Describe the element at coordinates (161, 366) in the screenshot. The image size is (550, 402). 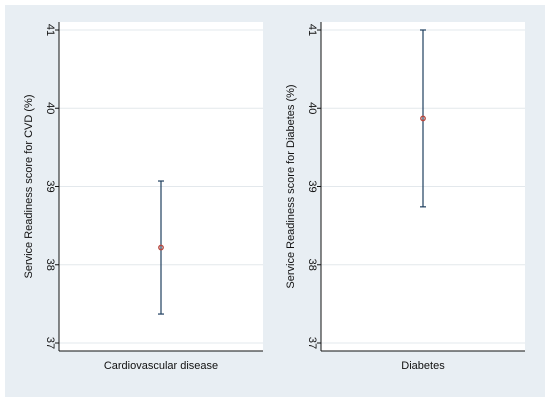
I see `x-category-label: Cardiovascular disease` at that location.